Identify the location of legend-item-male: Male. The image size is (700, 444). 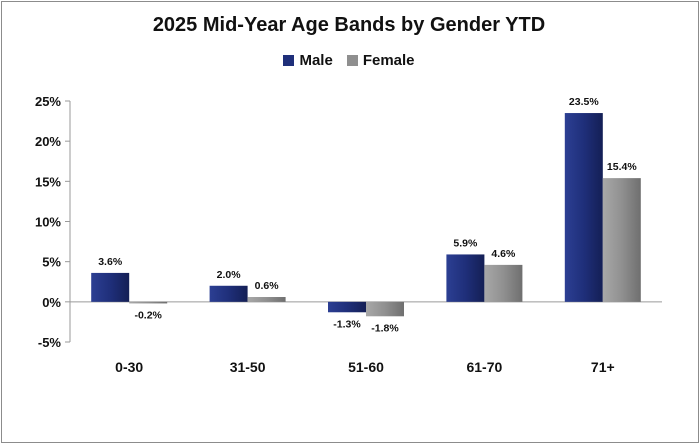
(308, 60).